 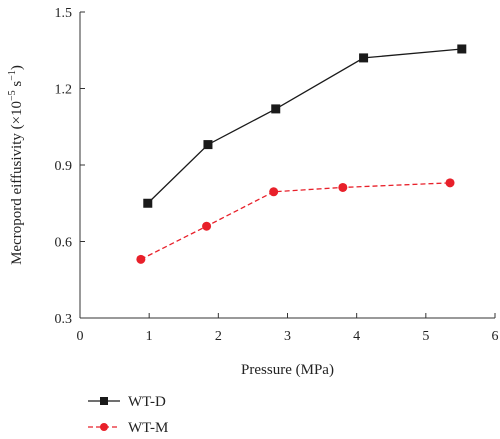 I want to click on series-wt-m, so click(x=295, y=221).